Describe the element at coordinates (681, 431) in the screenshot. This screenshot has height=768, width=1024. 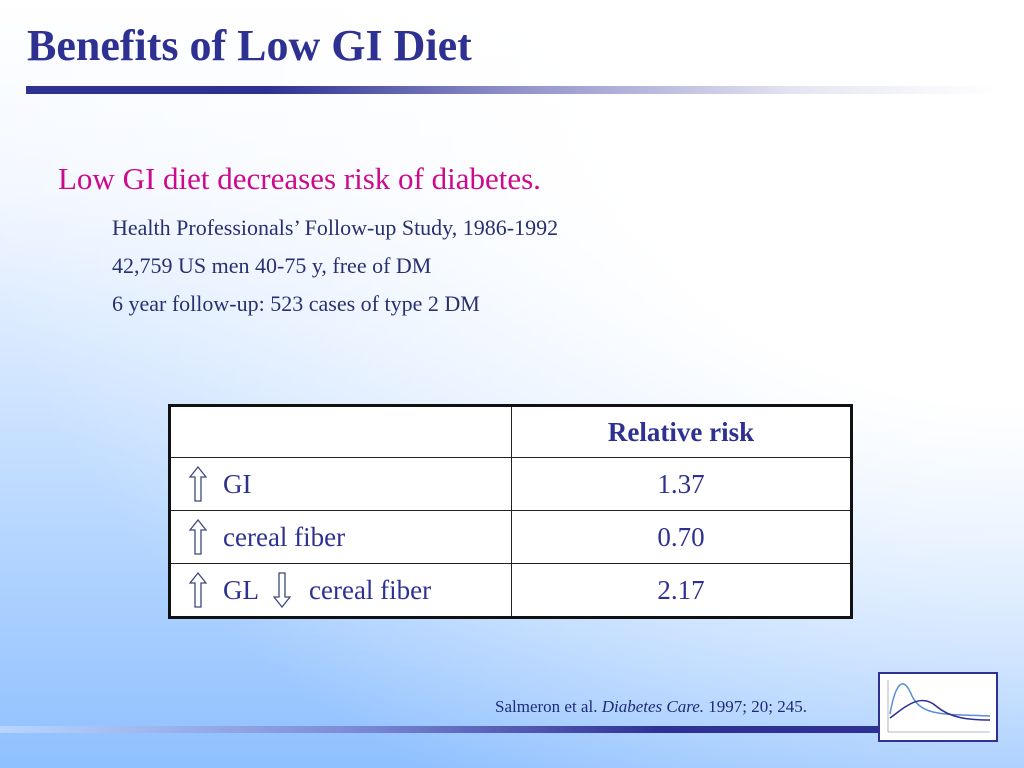
I see `table-header-relative-risk: Relative risk` at that location.